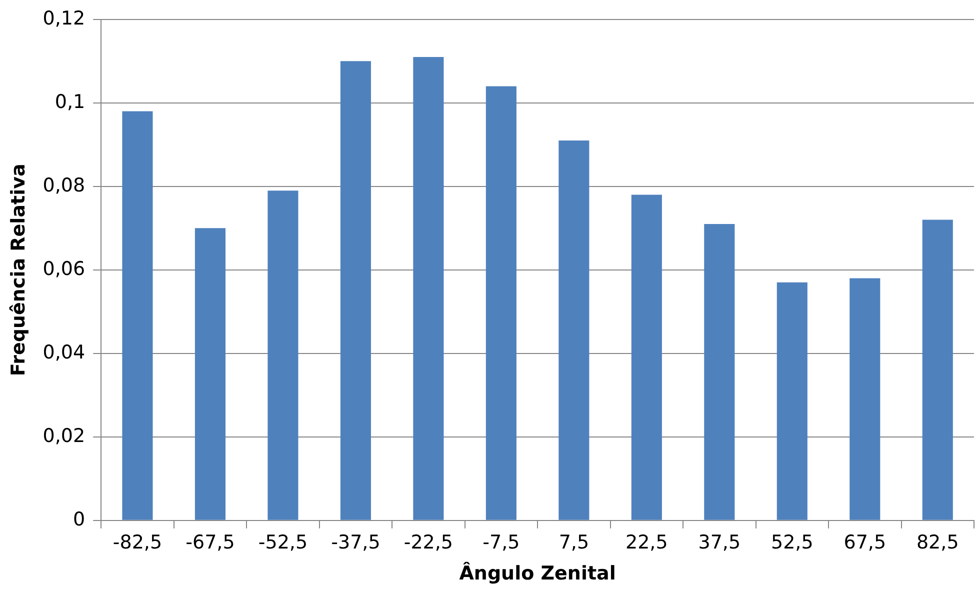  I want to click on y-tick-label: 0,02, so click(64, 435).